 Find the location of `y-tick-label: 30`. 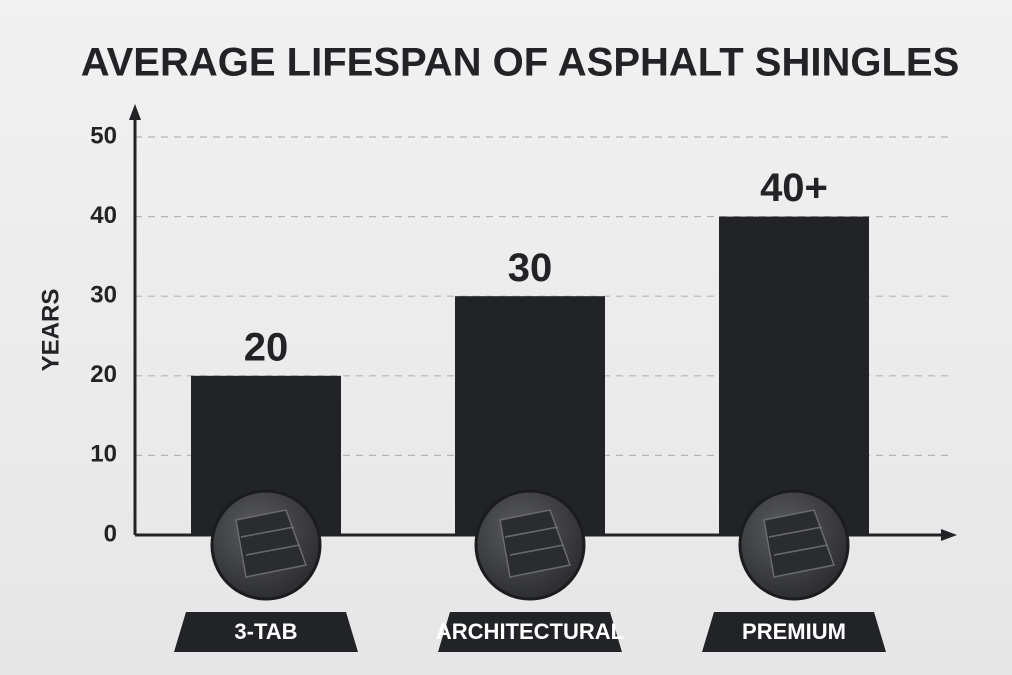

y-tick-label: 30 is located at coordinates (103, 295).